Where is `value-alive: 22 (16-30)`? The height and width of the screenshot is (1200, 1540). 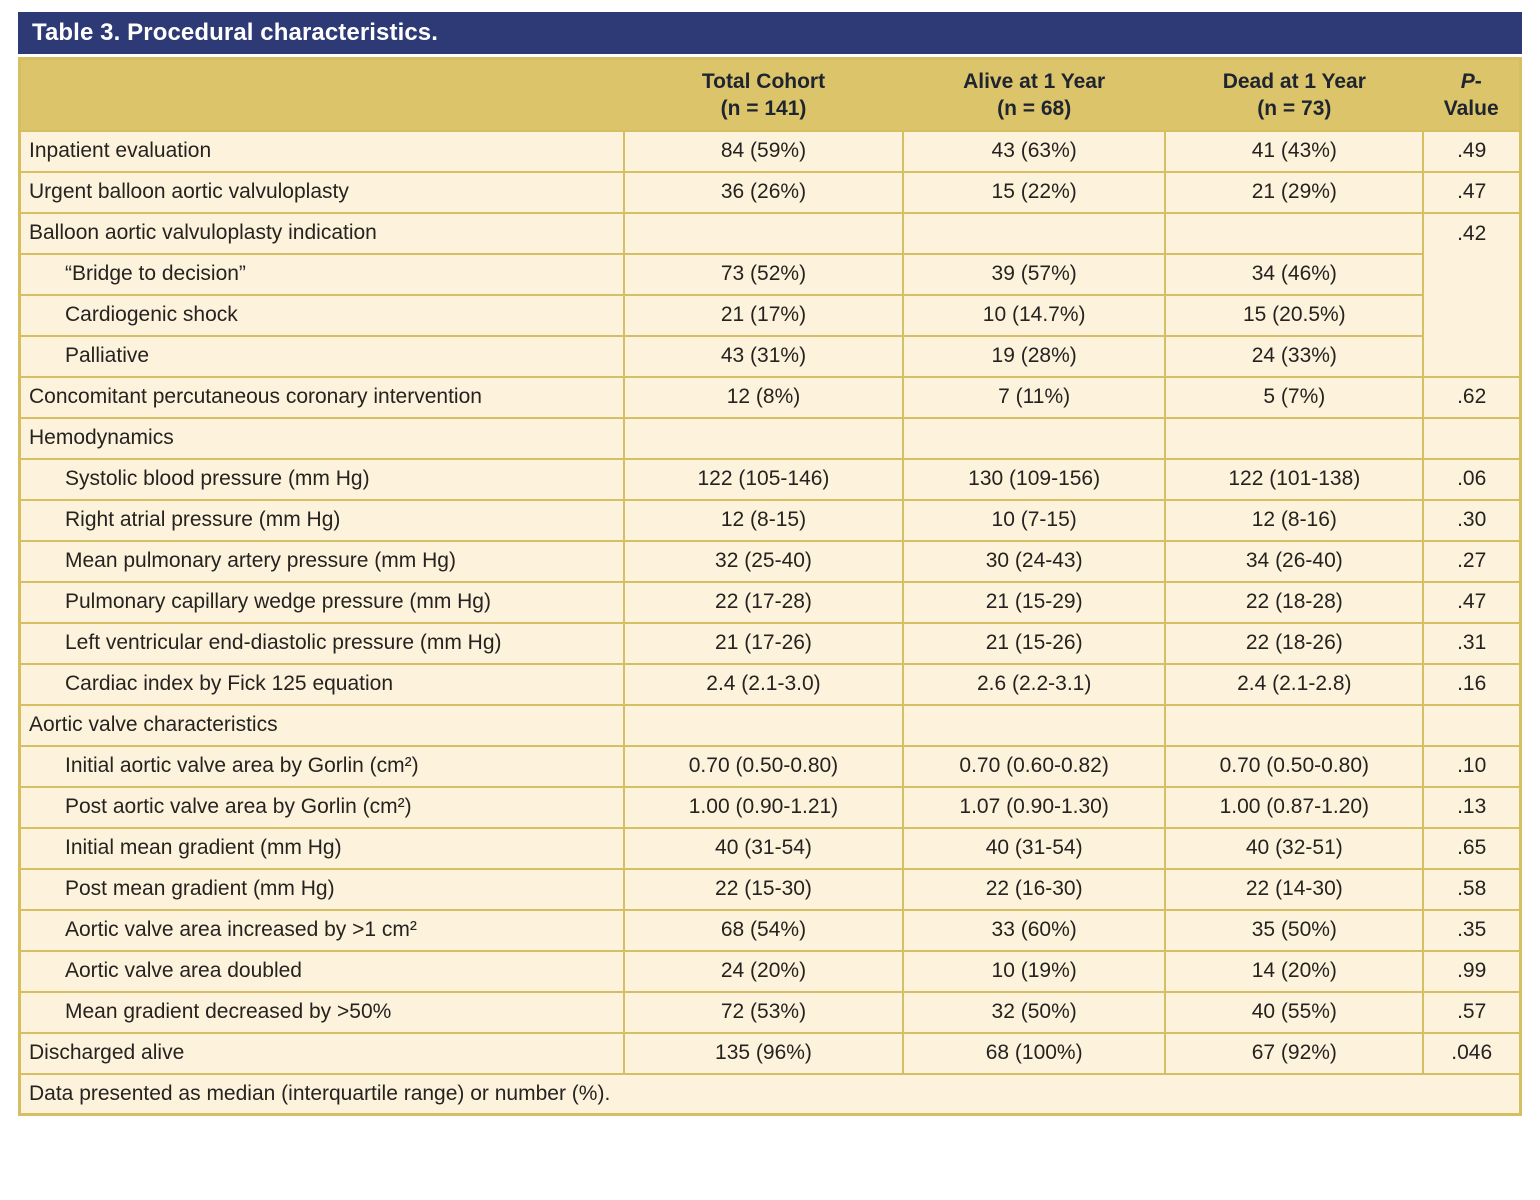 value-alive: 22 (16-30) is located at coordinates (1034, 889).